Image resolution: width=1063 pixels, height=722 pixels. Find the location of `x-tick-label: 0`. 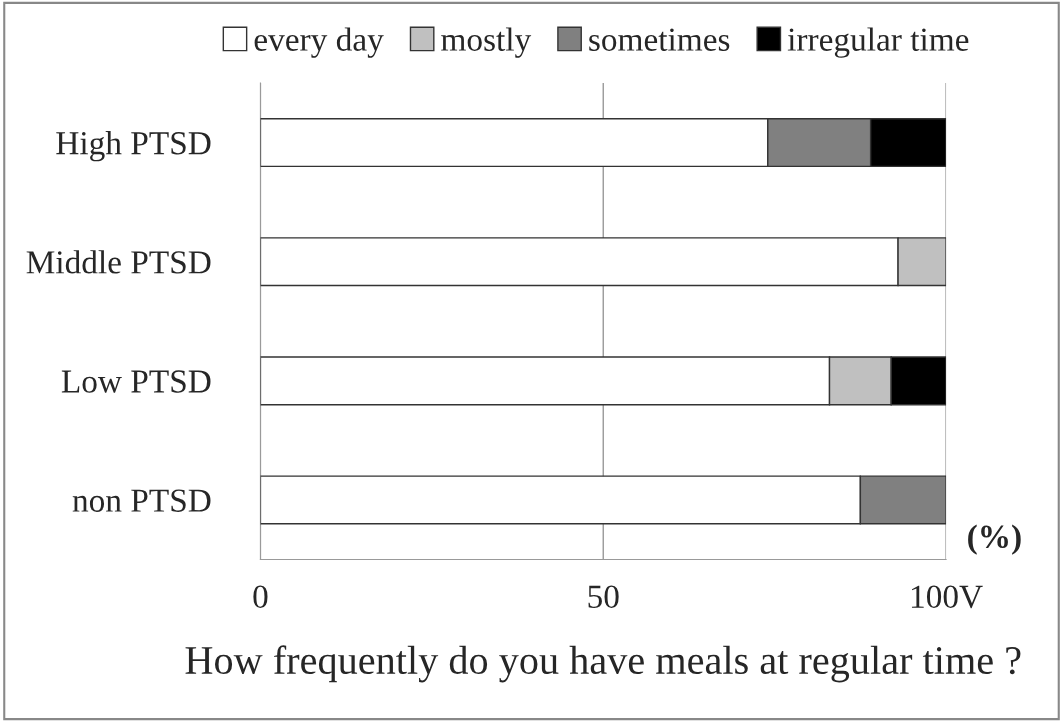

x-tick-label: 0 is located at coordinates (260, 597).